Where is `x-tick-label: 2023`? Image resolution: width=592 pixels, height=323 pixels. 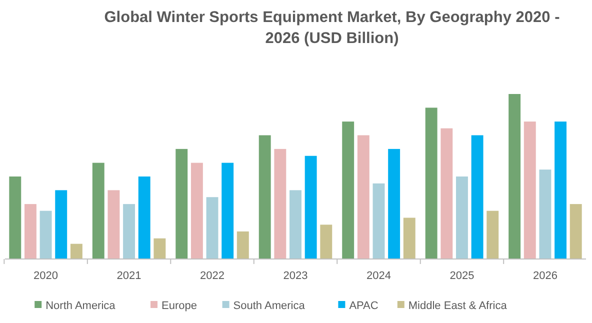 x-tick-label: 2023 is located at coordinates (295, 276).